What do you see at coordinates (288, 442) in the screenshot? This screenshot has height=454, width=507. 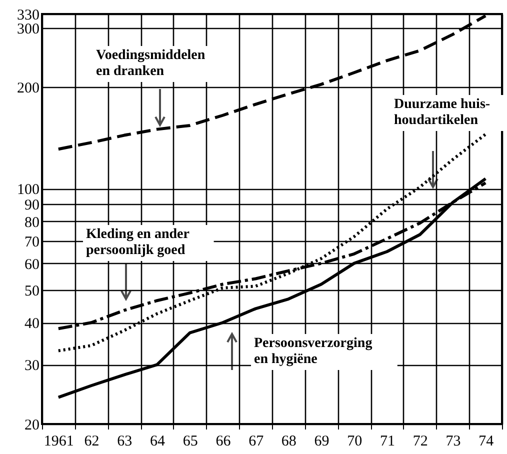 I see `x-tick-label: 68` at bounding box center [288, 442].